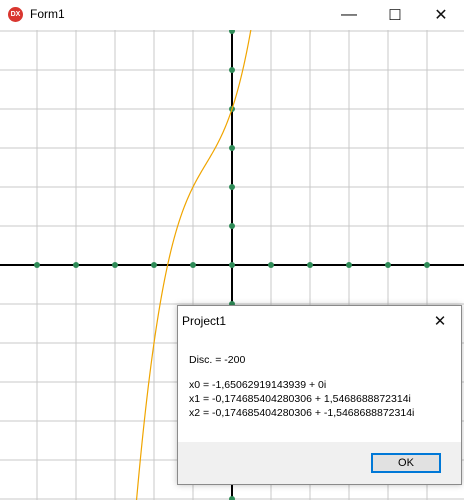 This screenshot has width=464, height=500. I want to click on dialog-title: Project1, so click(204, 321).